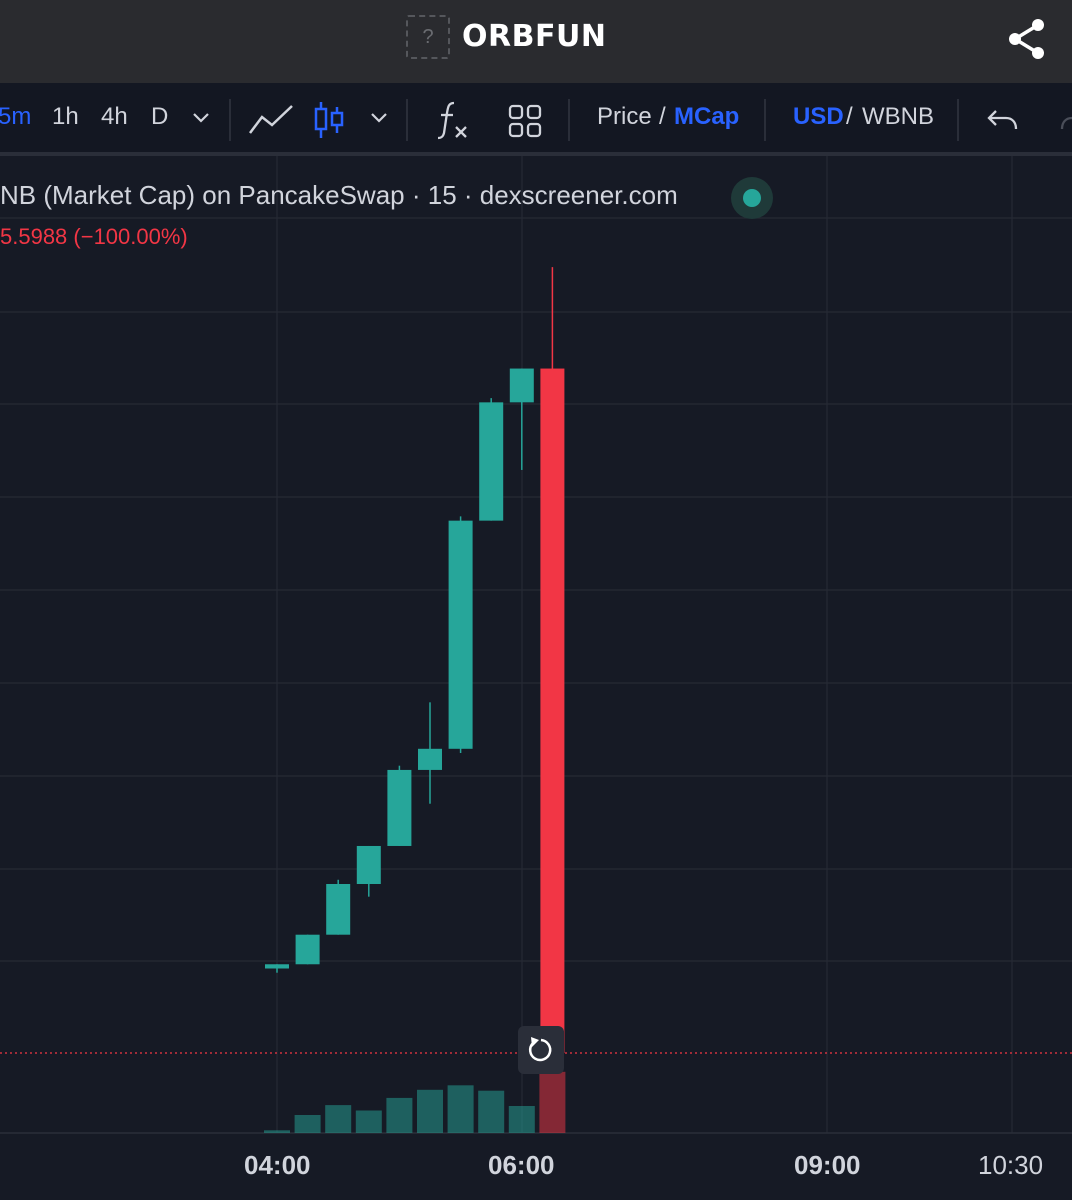  I want to click on undo-icon, so click(1003, 121).